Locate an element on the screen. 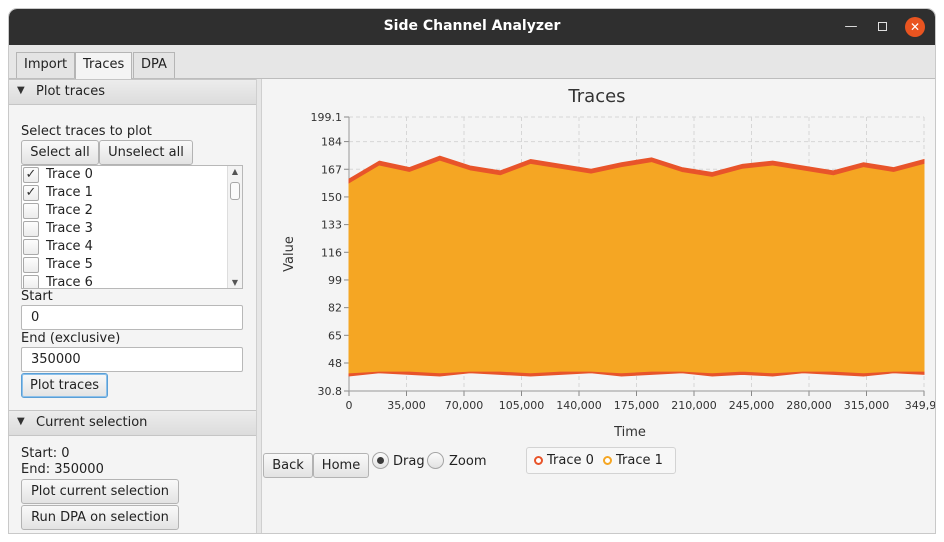 The image size is (944, 542). run-dpa-button: Run DPA on selection is located at coordinates (100, 517).